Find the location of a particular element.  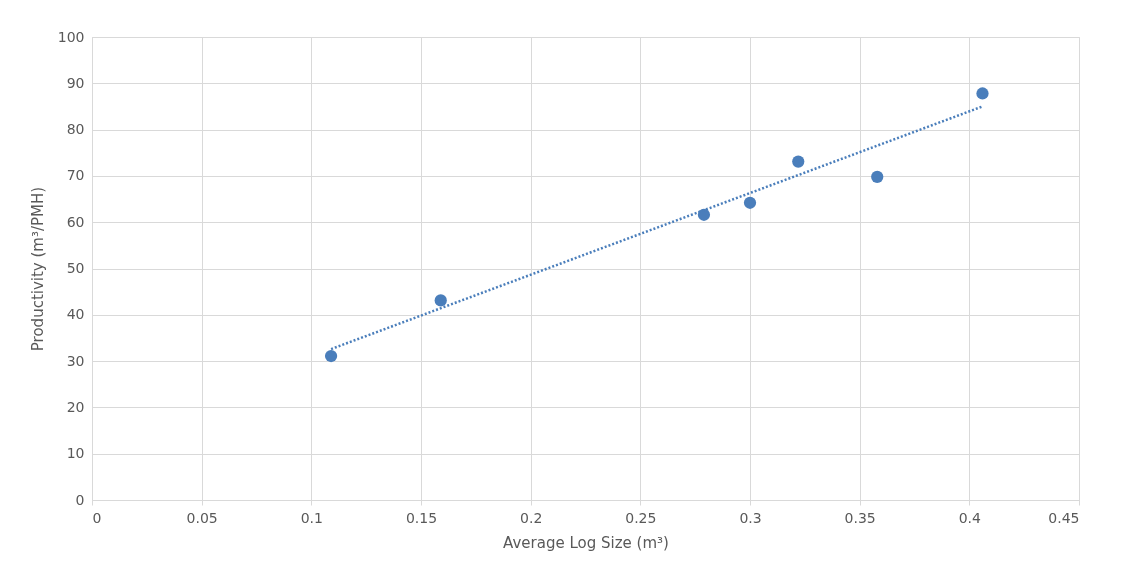

x-tick-label: 0.15 is located at coordinates (421, 517).